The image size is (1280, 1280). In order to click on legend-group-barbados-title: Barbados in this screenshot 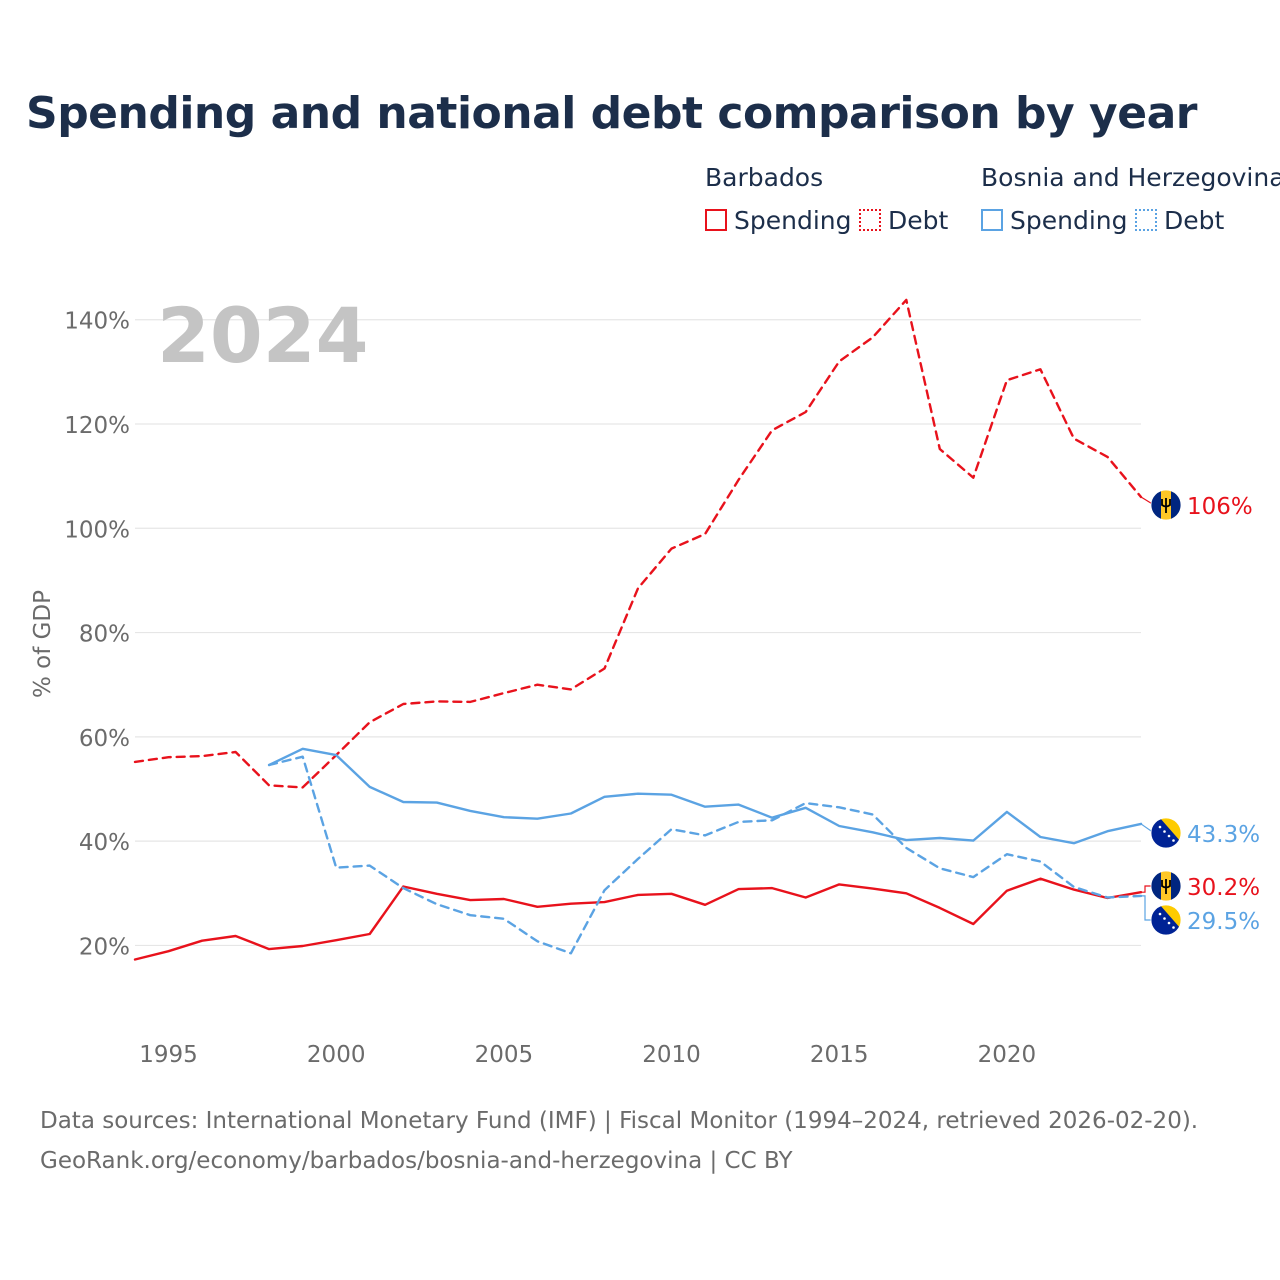, I will do `click(764, 177)`.